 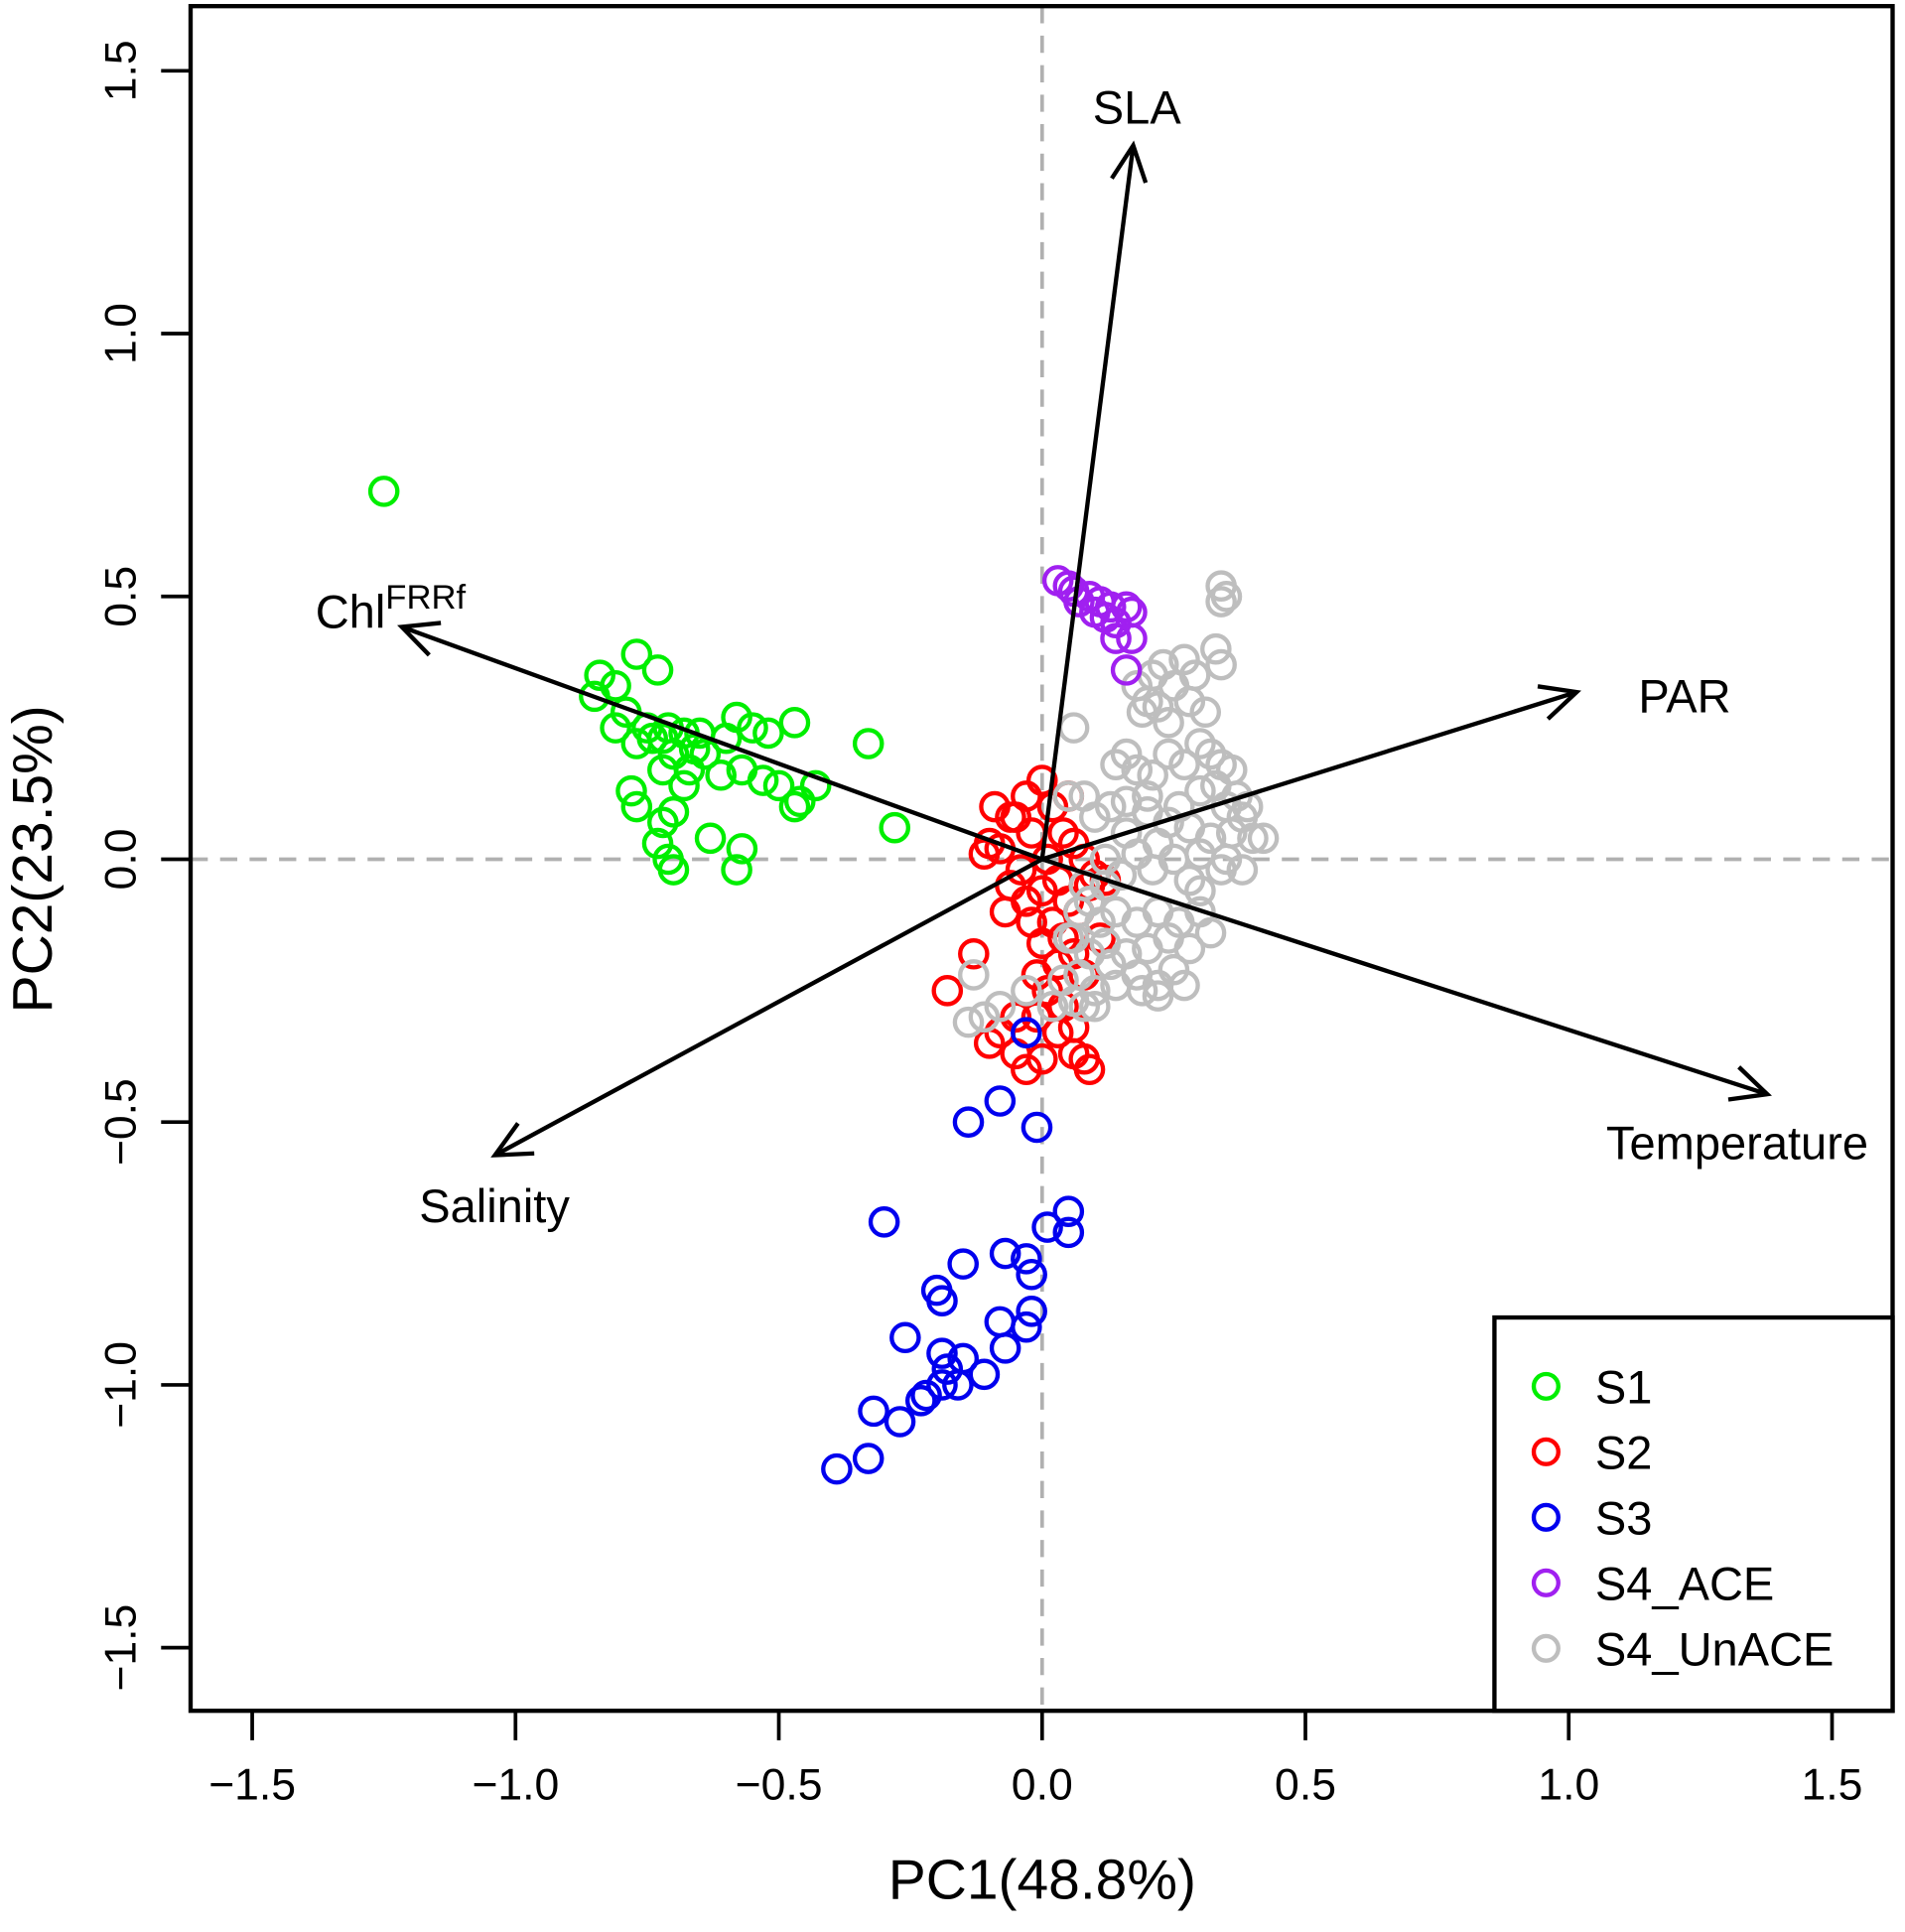 I want to click on legend-item-s3: S3, so click(x=1591, y=1518).